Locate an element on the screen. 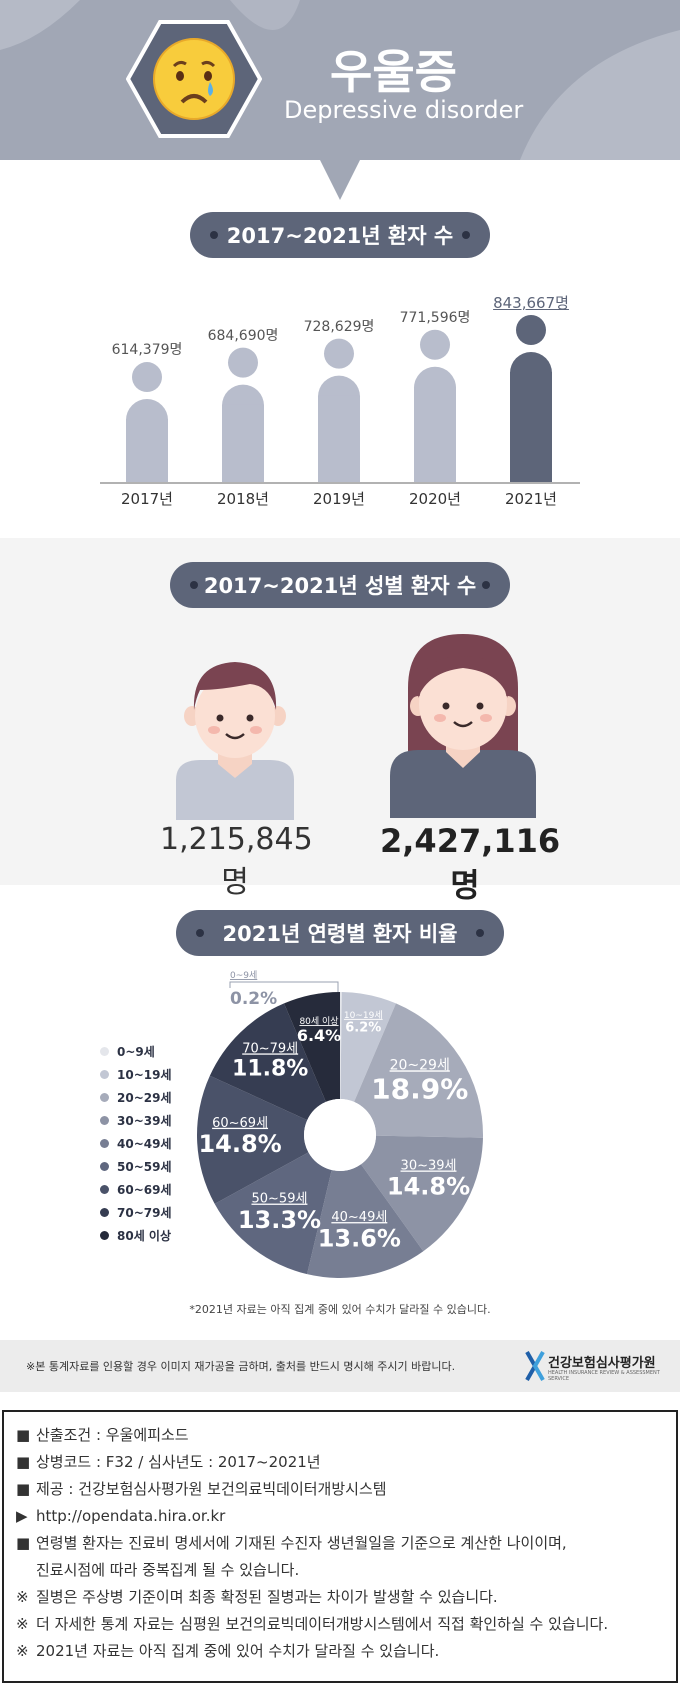 This screenshot has width=680, height=1685. note-text: 산출조건 : 우울에피소드 is located at coordinates (112, 1435).